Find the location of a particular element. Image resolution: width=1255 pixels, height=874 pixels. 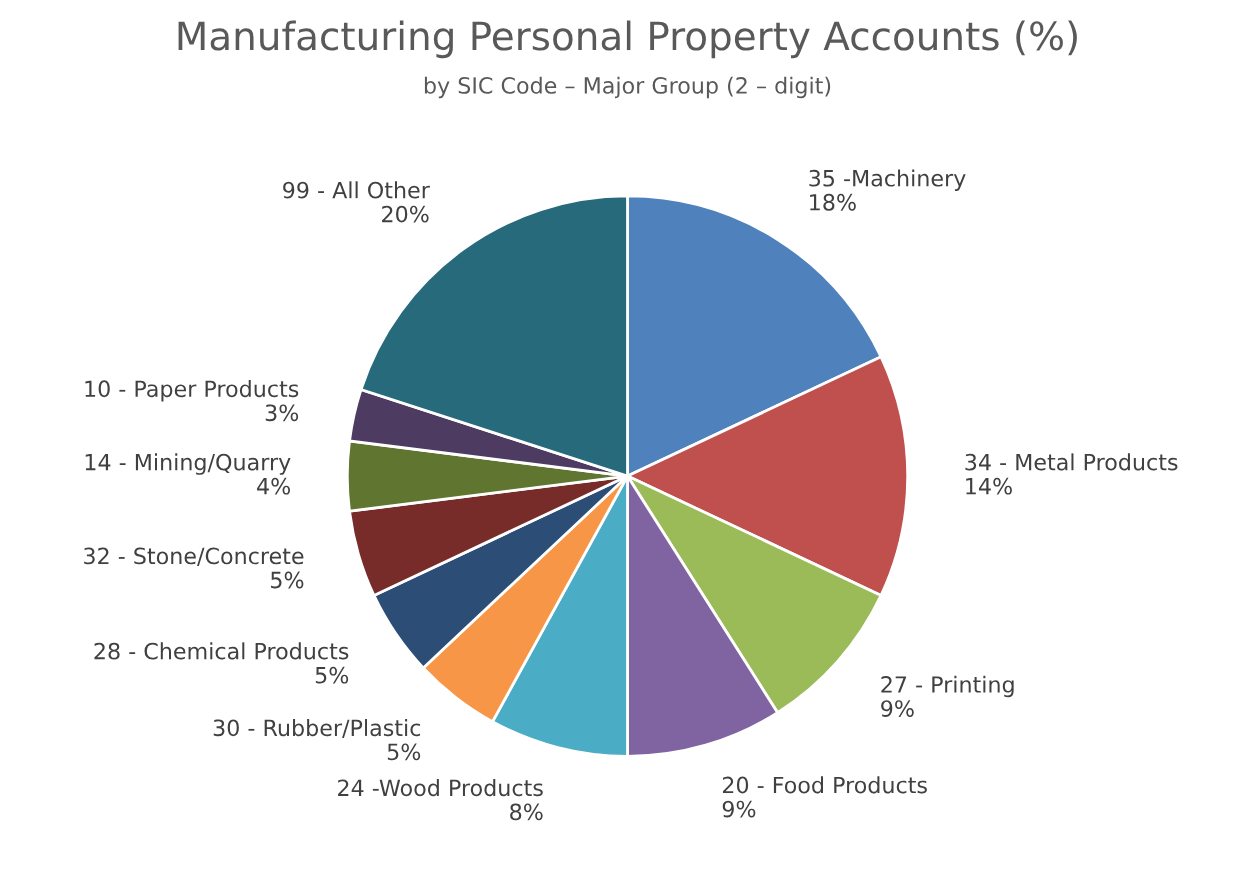

slice-label: 24 -Wood Products is located at coordinates (440, 788).